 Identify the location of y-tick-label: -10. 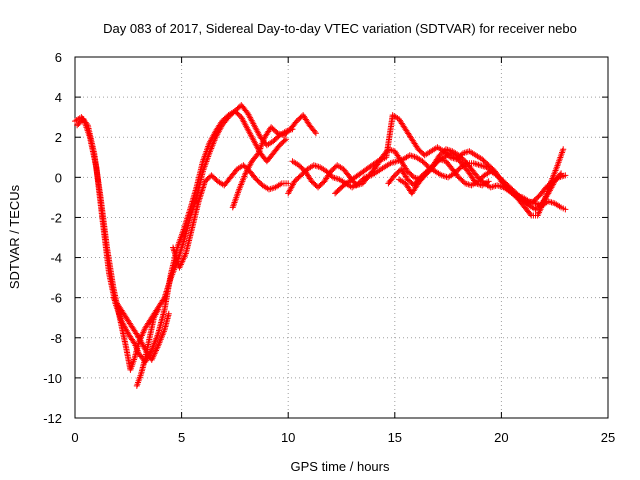
(52, 378).